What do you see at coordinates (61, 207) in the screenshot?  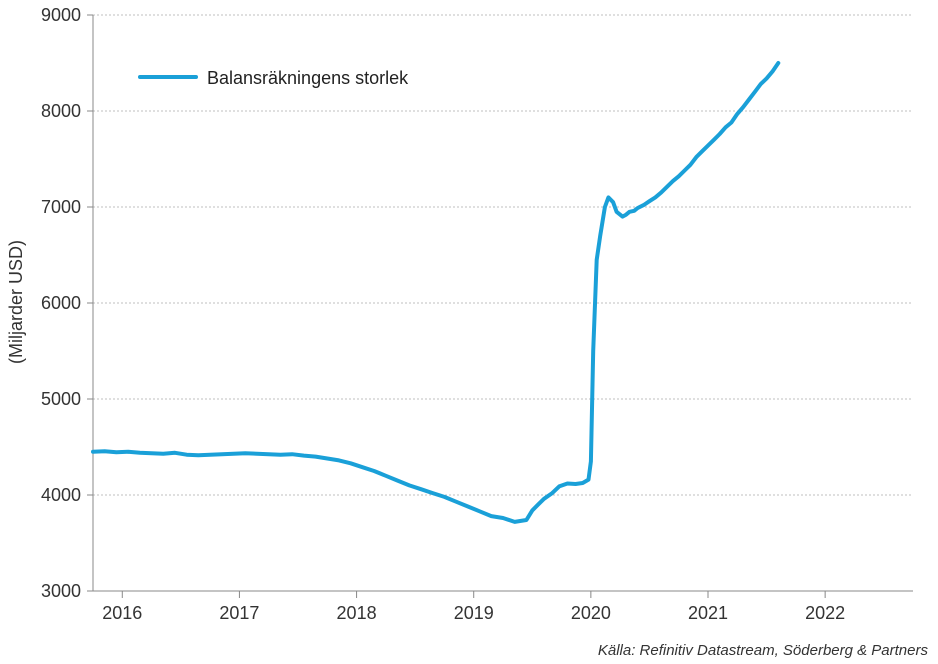 I see `y-tick-label: 7000` at bounding box center [61, 207].